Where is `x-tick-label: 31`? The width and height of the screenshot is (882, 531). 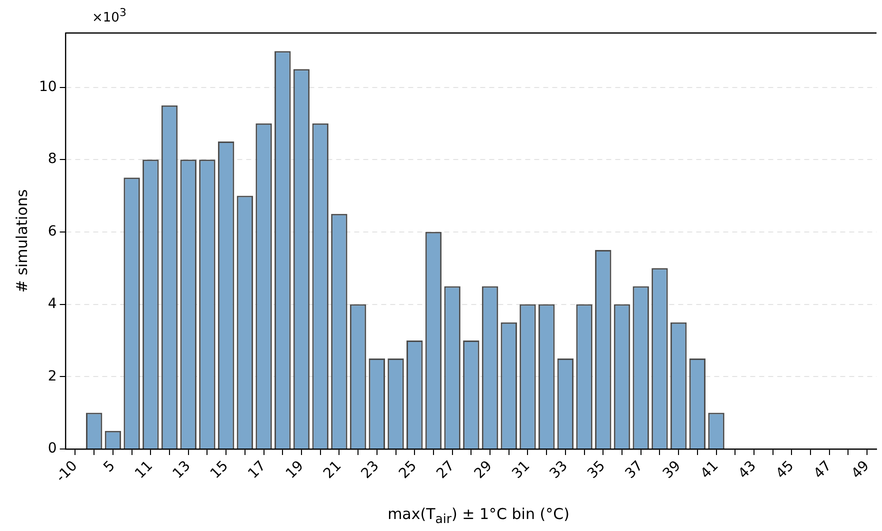
x-tick-label: 31 is located at coordinates (521, 470).